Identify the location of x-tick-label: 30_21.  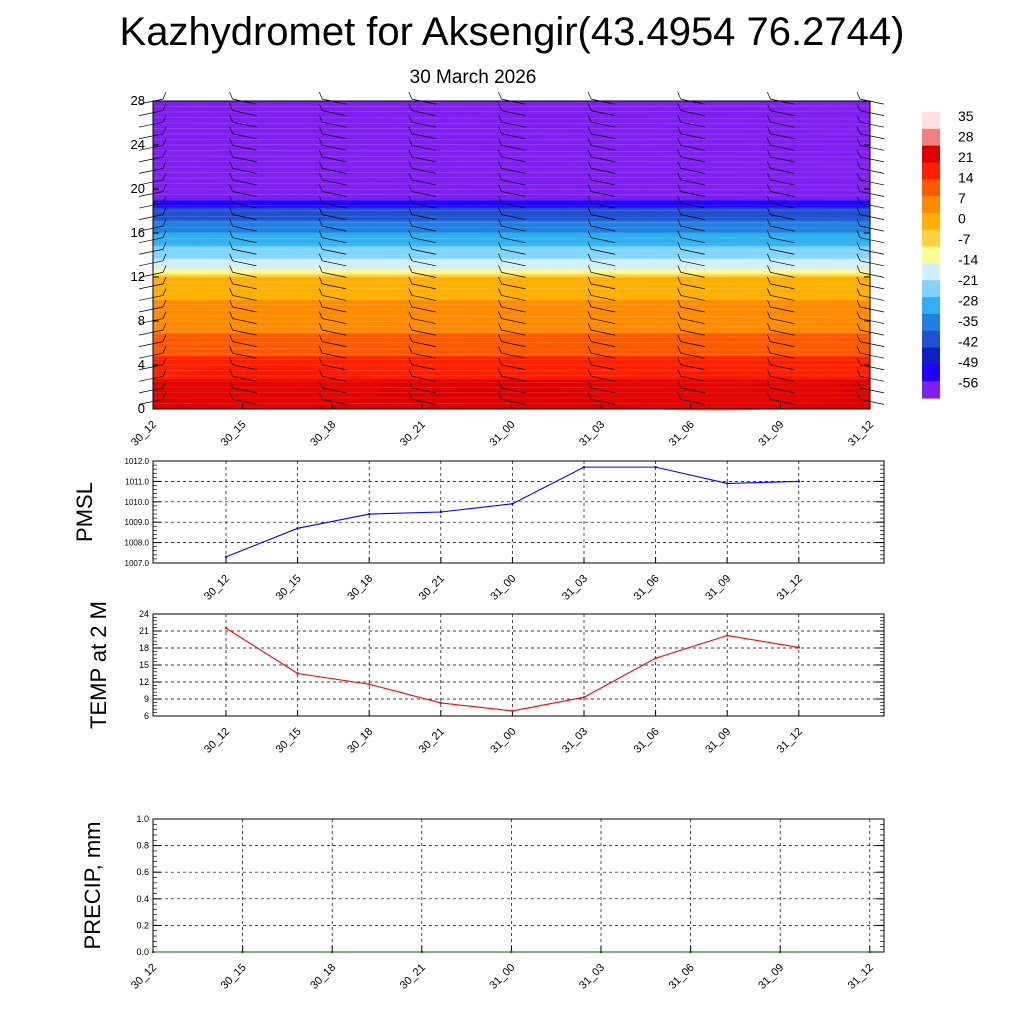
(413, 977).